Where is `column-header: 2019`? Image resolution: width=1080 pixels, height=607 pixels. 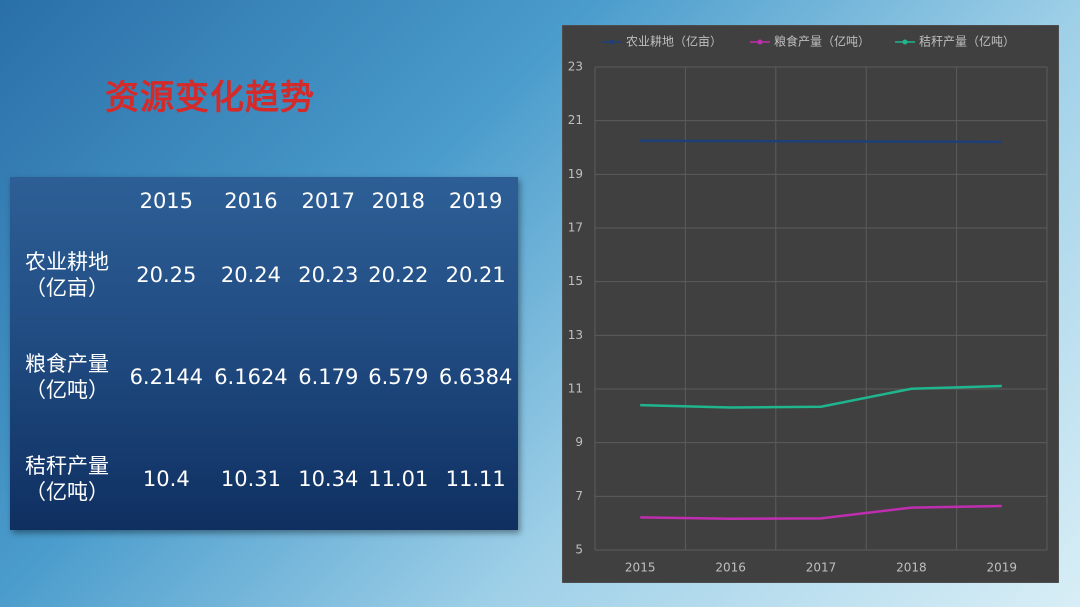 column-header: 2019 is located at coordinates (475, 200).